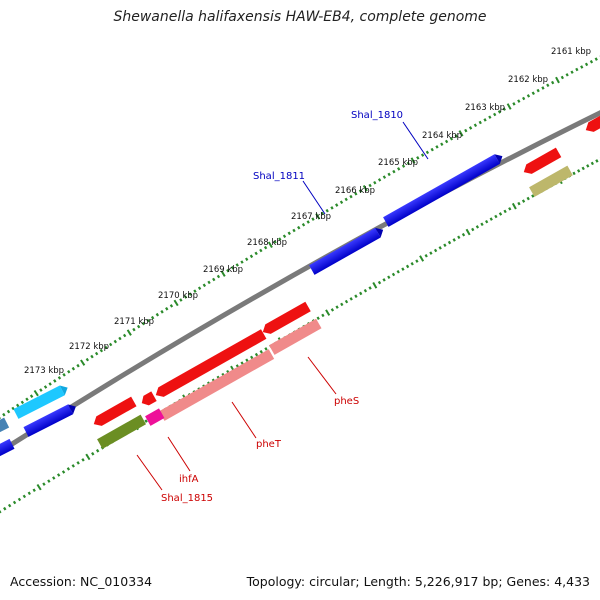  I want to click on rna-feature-phet, so click(217, 385).